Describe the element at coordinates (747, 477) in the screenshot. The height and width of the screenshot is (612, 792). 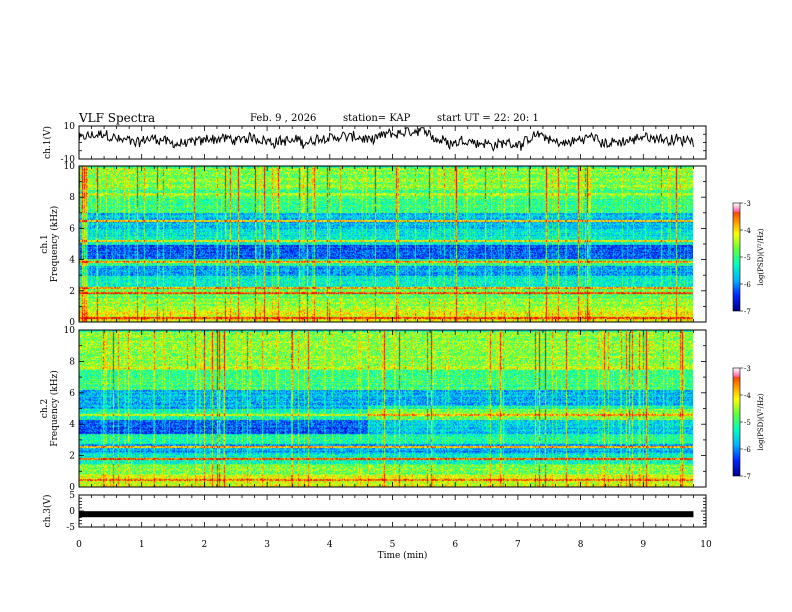
I see `ch2-spectrogram-colorbar-tick-label: -7` at that location.